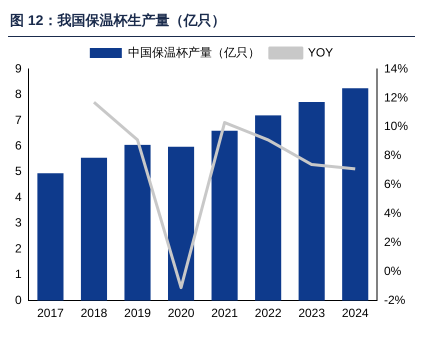 Image resolution: width=423 pixels, height=345 pixels. I want to click on y-tick-label: 8, so click(18, 94).